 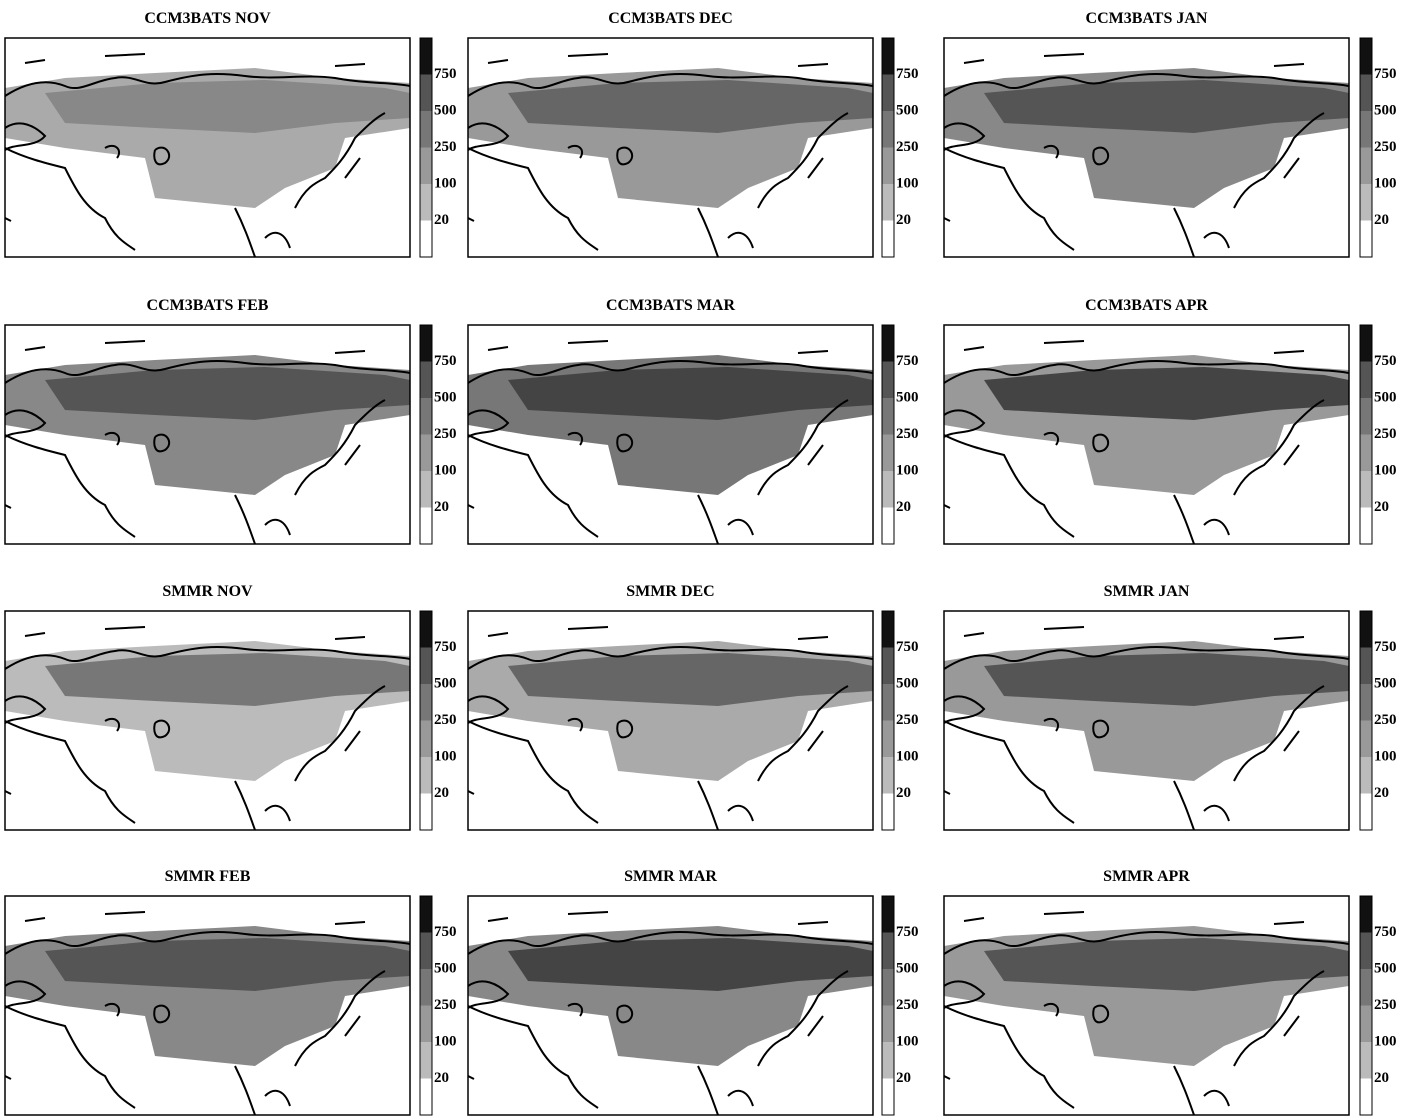 What do you see at coordinates (1147, 591) in the screenshot?
I see `panel-title: SMMR JAN` at bounding box center [1147, 591].